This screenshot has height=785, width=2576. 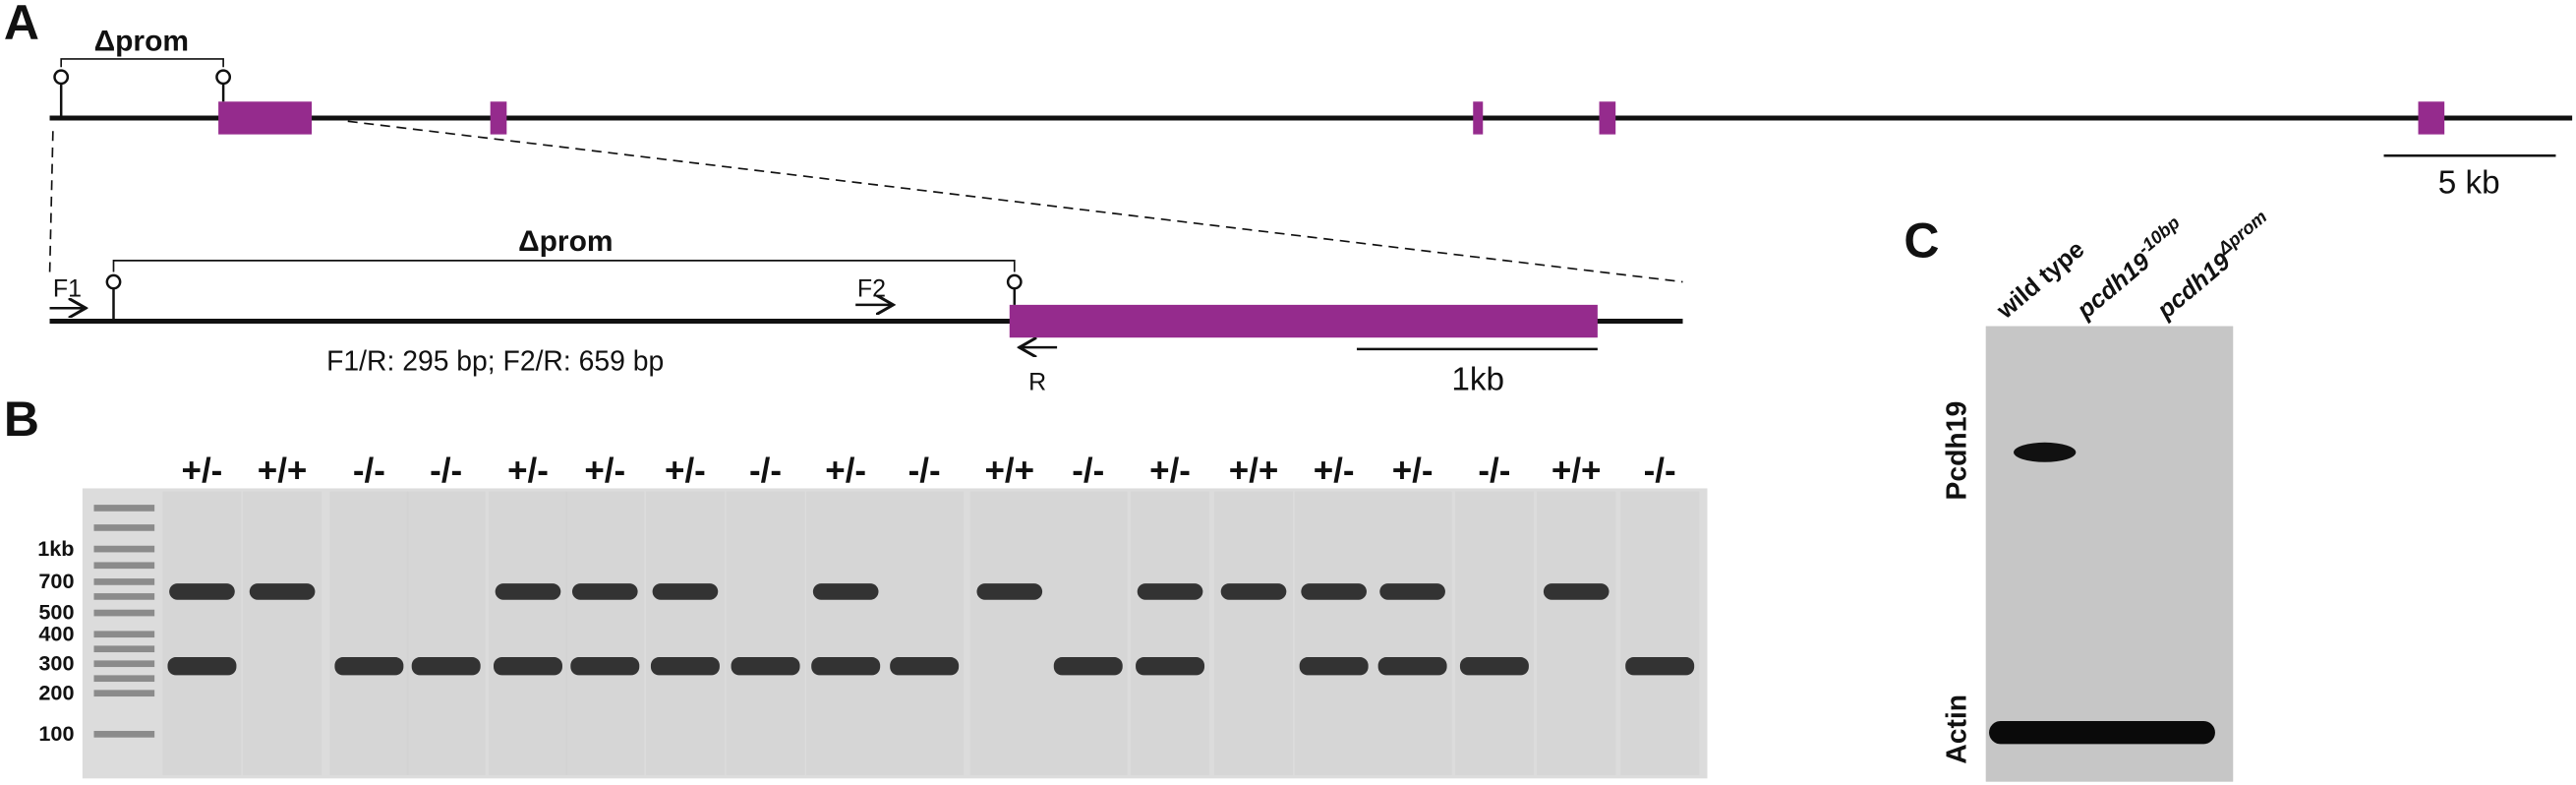 I want to click on ladder-label: 300, so click(x=56, y=662).